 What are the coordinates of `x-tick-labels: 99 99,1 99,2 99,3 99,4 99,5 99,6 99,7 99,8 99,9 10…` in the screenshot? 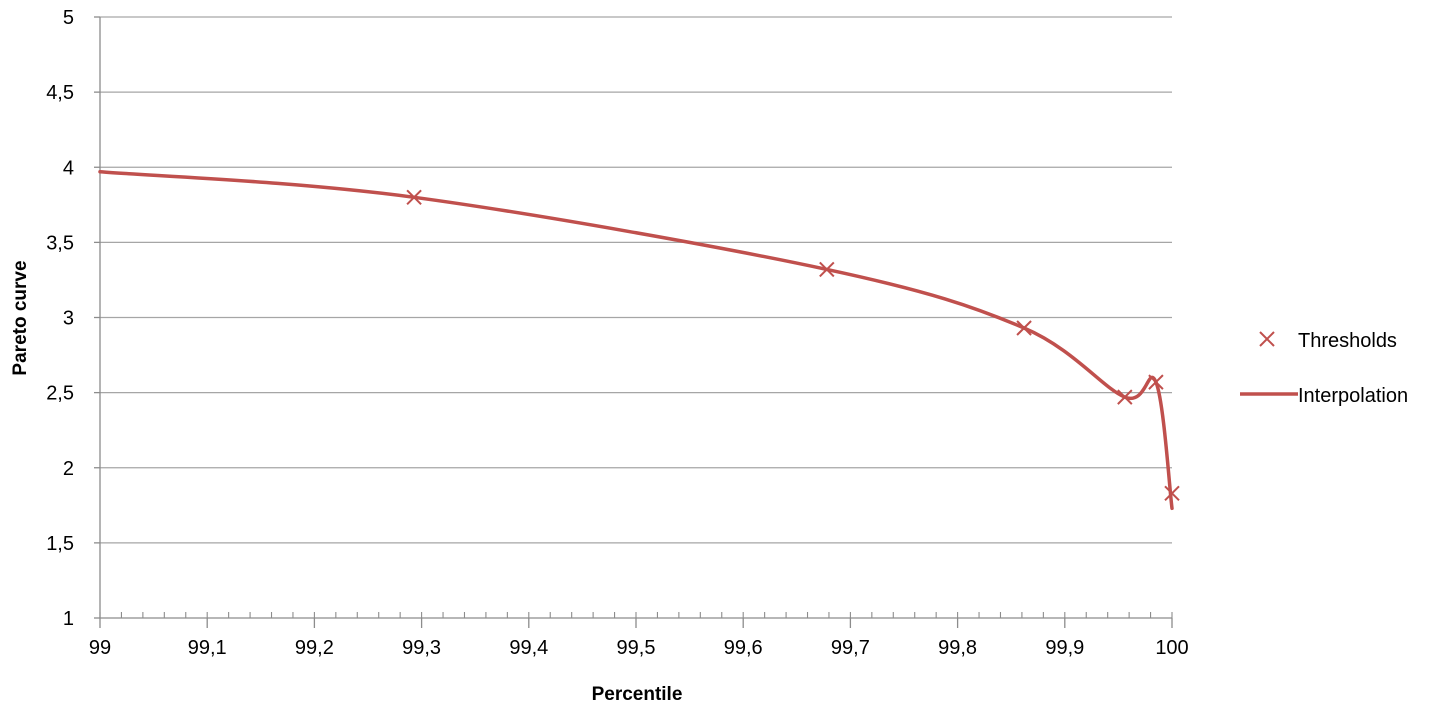 It's located at (639, 648).